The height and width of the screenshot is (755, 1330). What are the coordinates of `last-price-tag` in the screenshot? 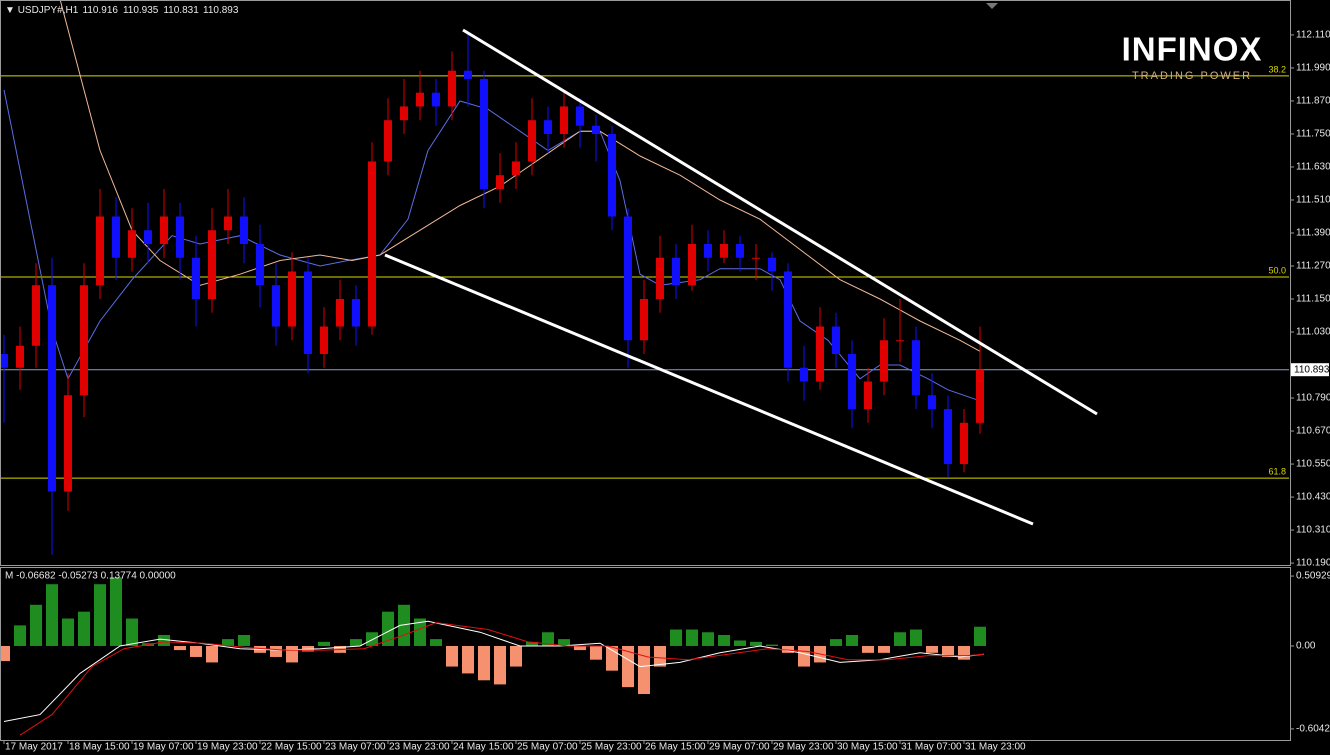 It's located at (1310, 370).